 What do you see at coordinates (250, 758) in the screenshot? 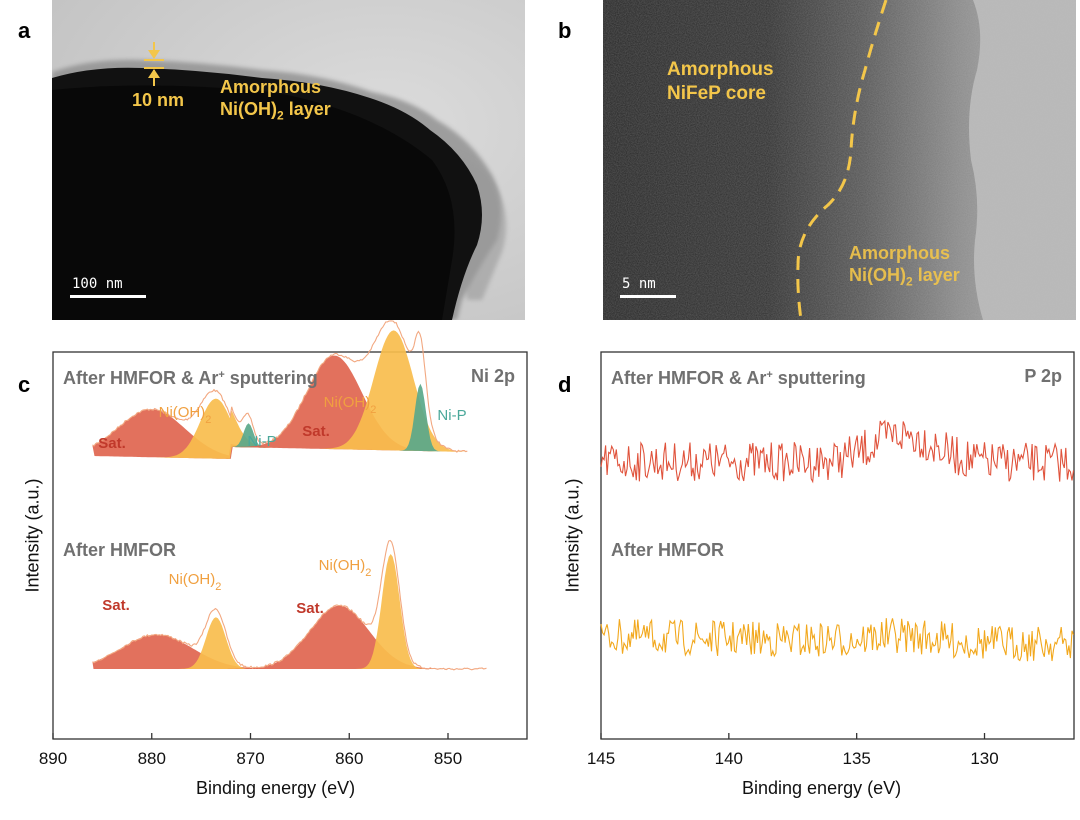
I see `x-tick-label-c: 870` at bounding box center [250, 758].